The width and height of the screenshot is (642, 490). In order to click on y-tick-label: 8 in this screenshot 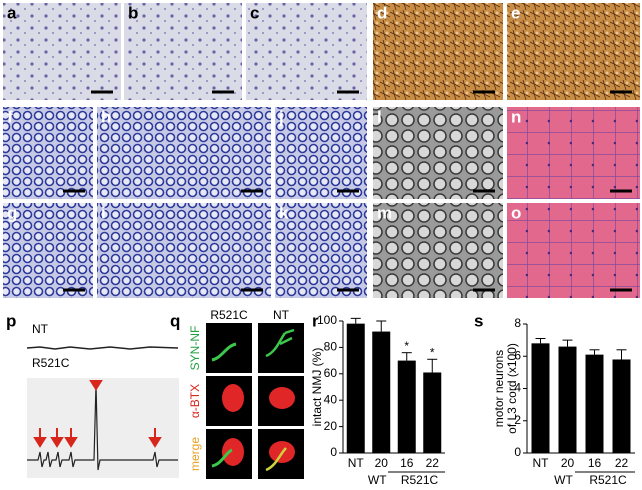, I will do `click(517, 323)`.